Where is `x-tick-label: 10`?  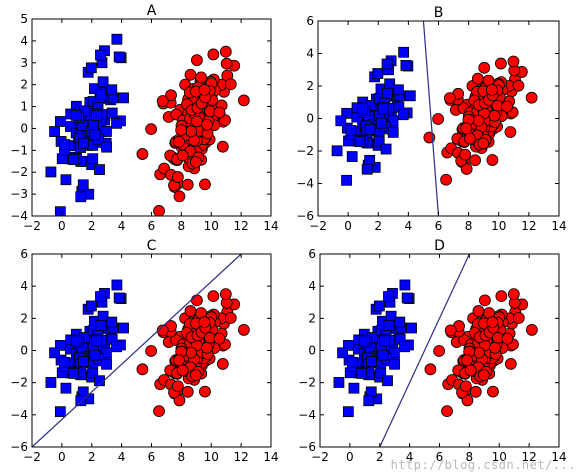 x-tick-label: 10 is located at coordinates (498, 226).